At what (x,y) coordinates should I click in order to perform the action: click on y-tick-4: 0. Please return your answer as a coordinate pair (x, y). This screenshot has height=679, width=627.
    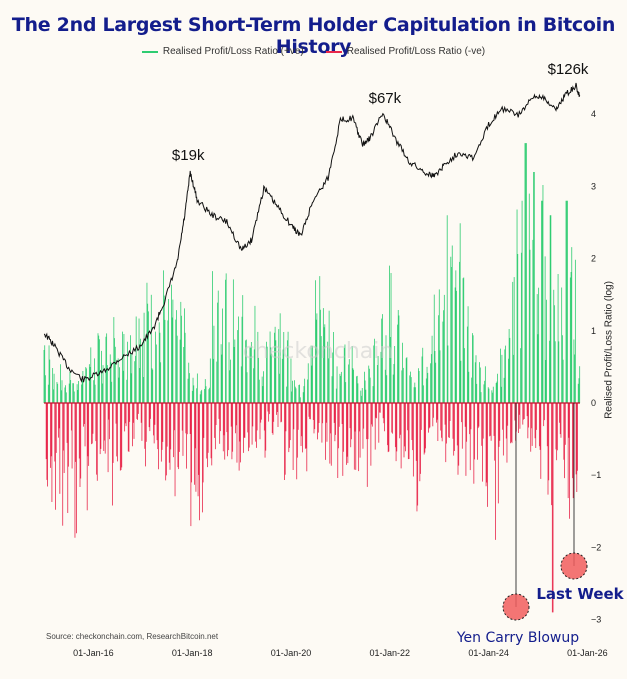
    Looking at the image, I should click on (593, 403).